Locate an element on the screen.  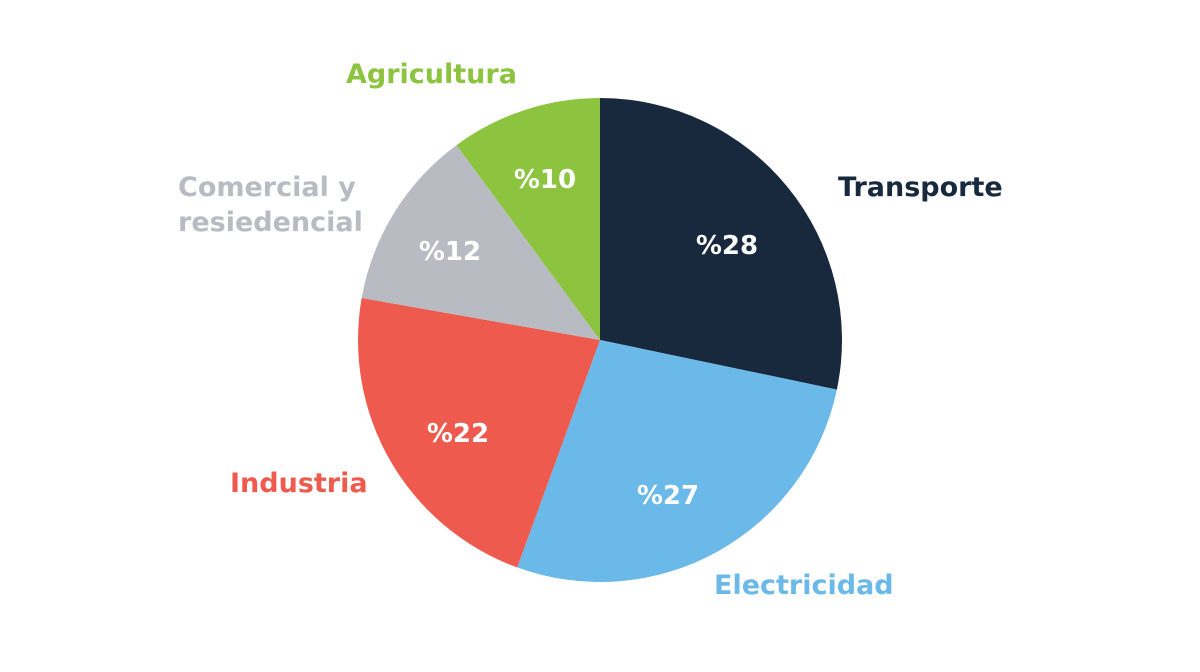
label-comercial-line2: resiedencial is located at coordinates (270, 222).